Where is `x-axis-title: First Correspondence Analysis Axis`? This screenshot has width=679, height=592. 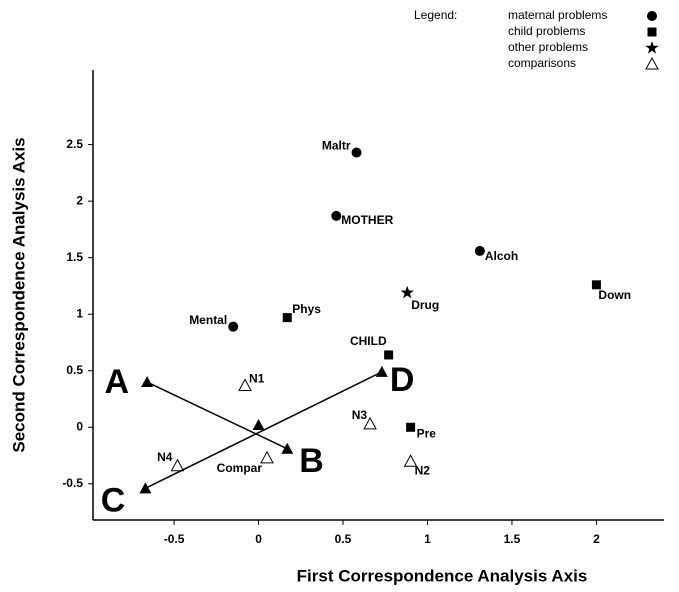 x-axis-title: First Correspondence Analysis Axis is located at coordinates (442, 575).